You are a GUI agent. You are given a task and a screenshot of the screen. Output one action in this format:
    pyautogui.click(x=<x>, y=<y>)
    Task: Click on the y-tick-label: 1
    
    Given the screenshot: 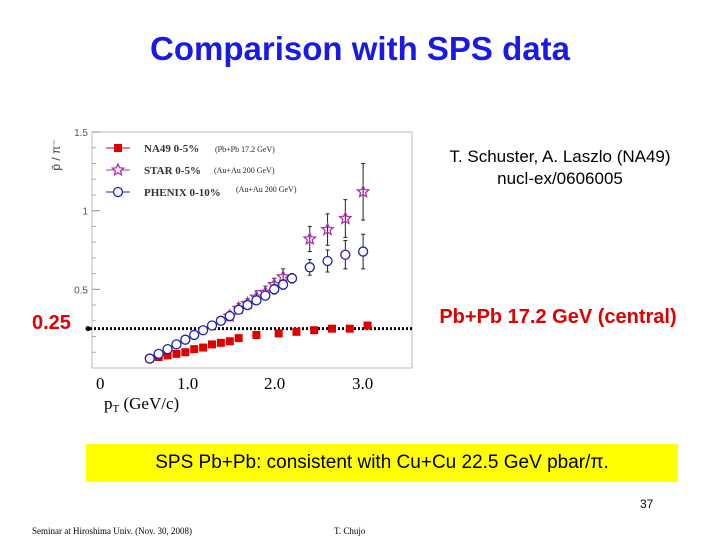 What is the action you would take?
    pyautogui.click(x=85, y=212)
    